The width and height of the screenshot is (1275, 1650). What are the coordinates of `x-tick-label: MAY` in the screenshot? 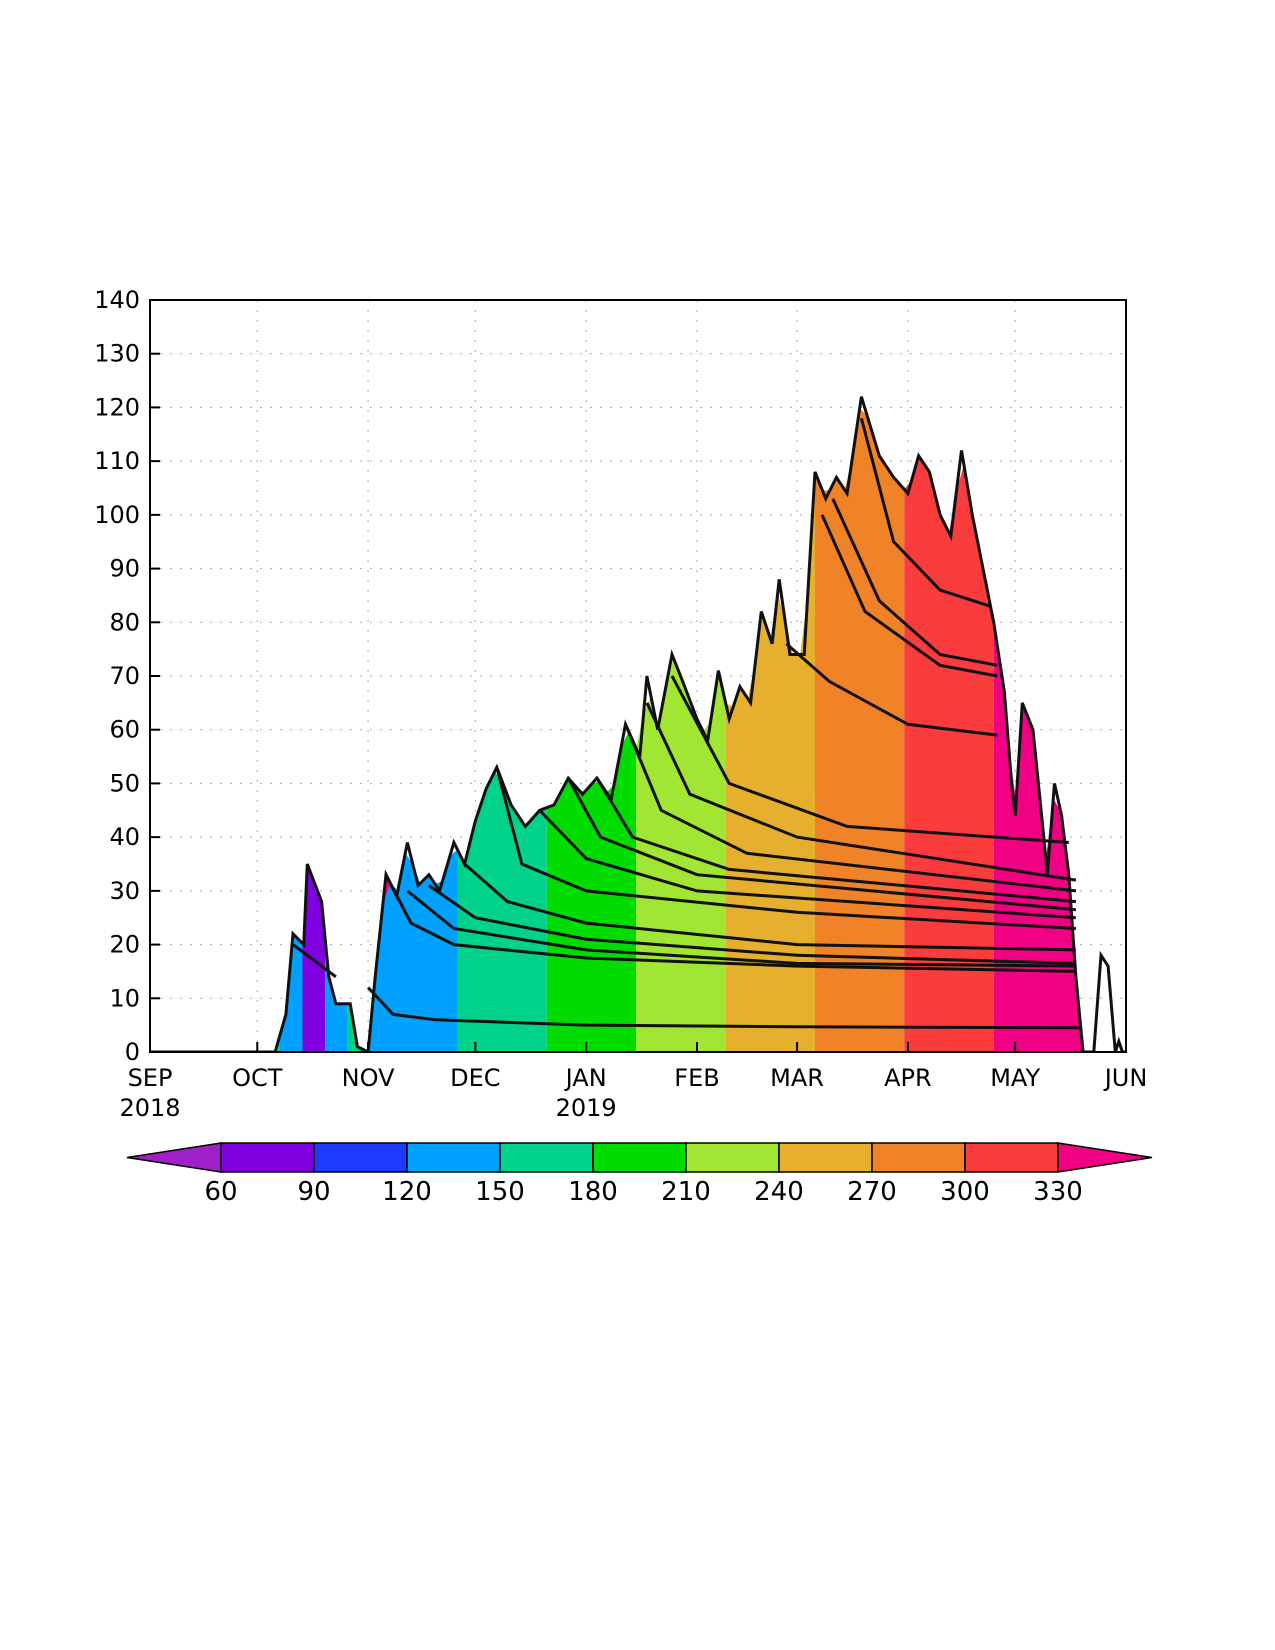 It's located at (1015, 1078).